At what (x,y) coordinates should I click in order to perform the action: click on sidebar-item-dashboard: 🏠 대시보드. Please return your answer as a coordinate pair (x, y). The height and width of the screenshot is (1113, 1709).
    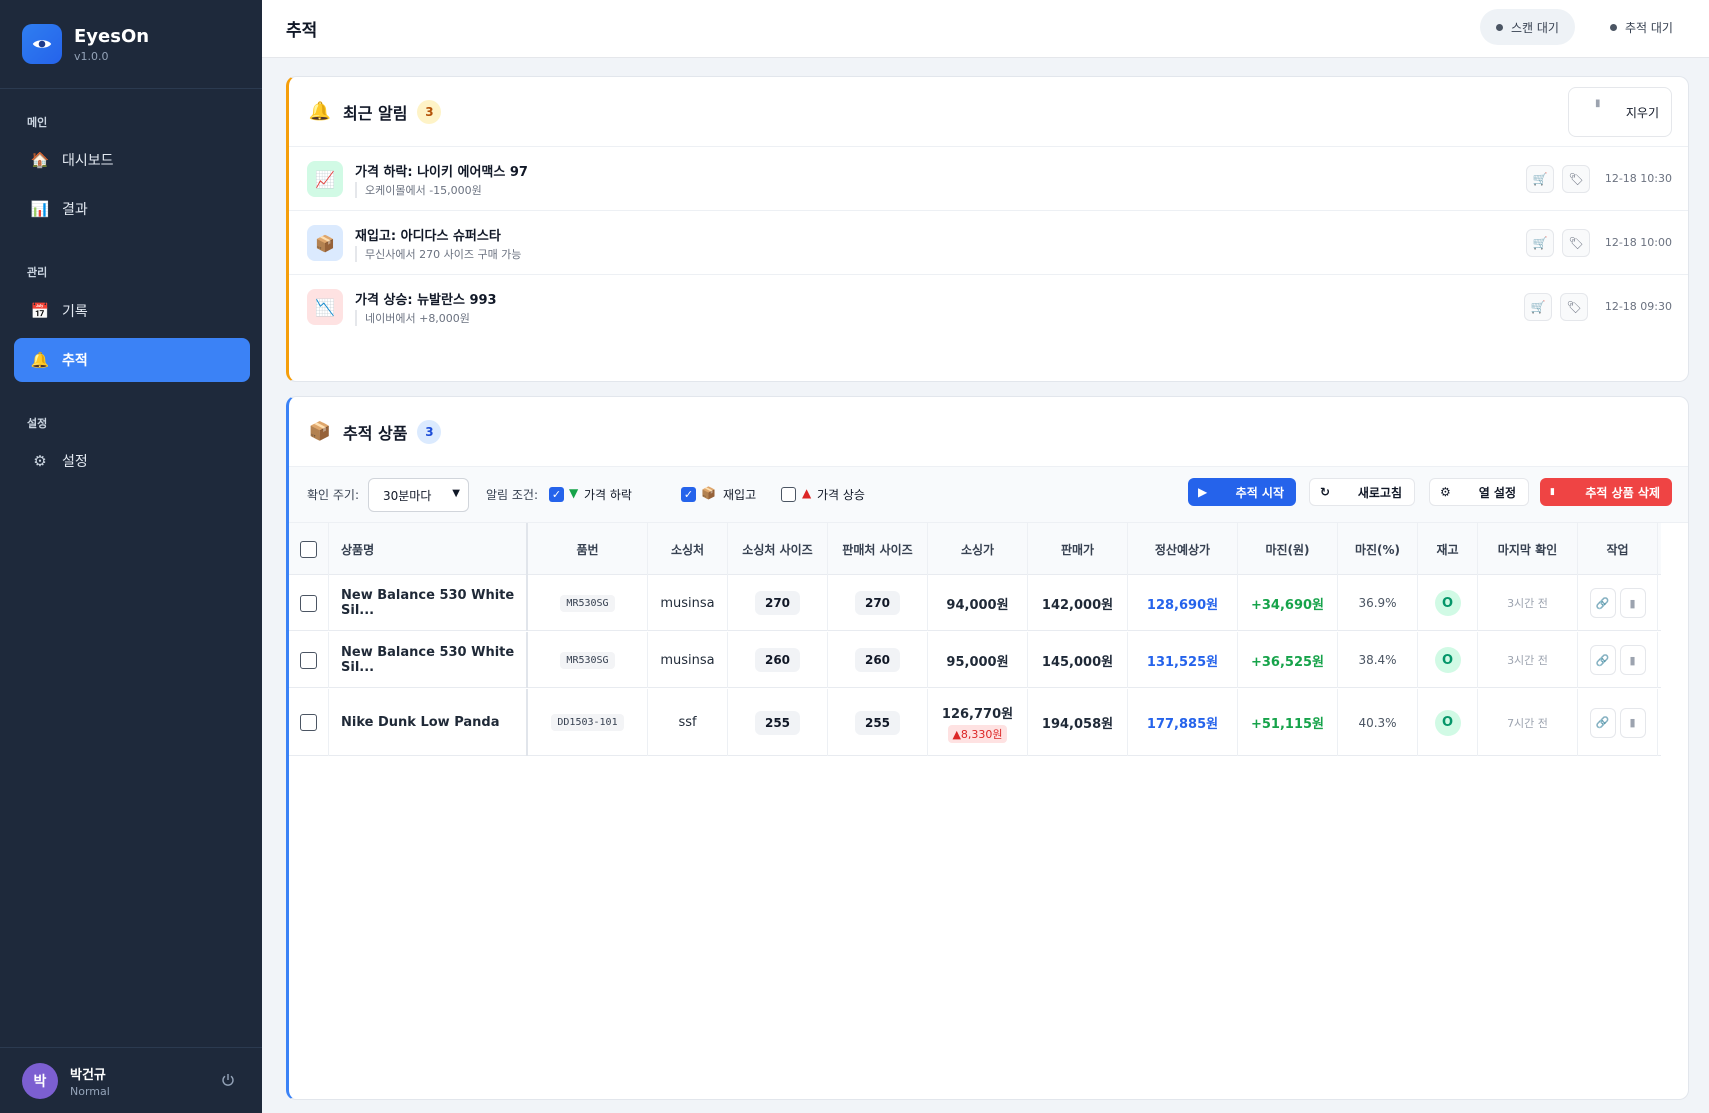
    Looking at the image, I should click on (132, 160).